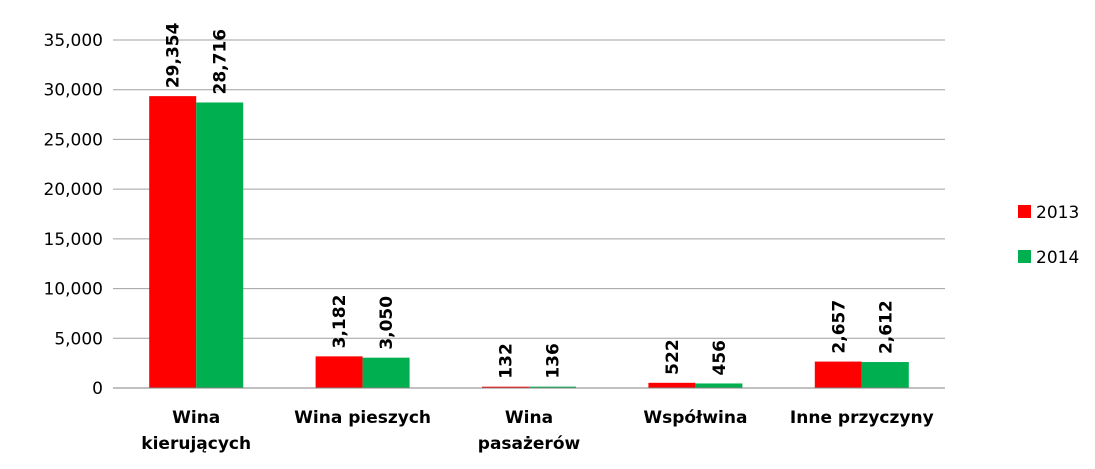 The height and width of the screenshot is (469, 1095). What do you see at coordinates (1057, 213) in the screenshot?
I see `legend-label: 2013` at bounding box center [1057, 213].